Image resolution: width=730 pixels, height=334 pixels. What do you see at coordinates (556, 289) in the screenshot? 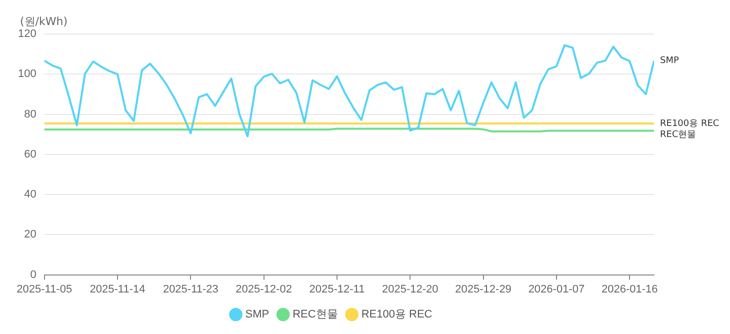
I see `x-tick-label: 2026-01-07` at bounding box center [556, 289].